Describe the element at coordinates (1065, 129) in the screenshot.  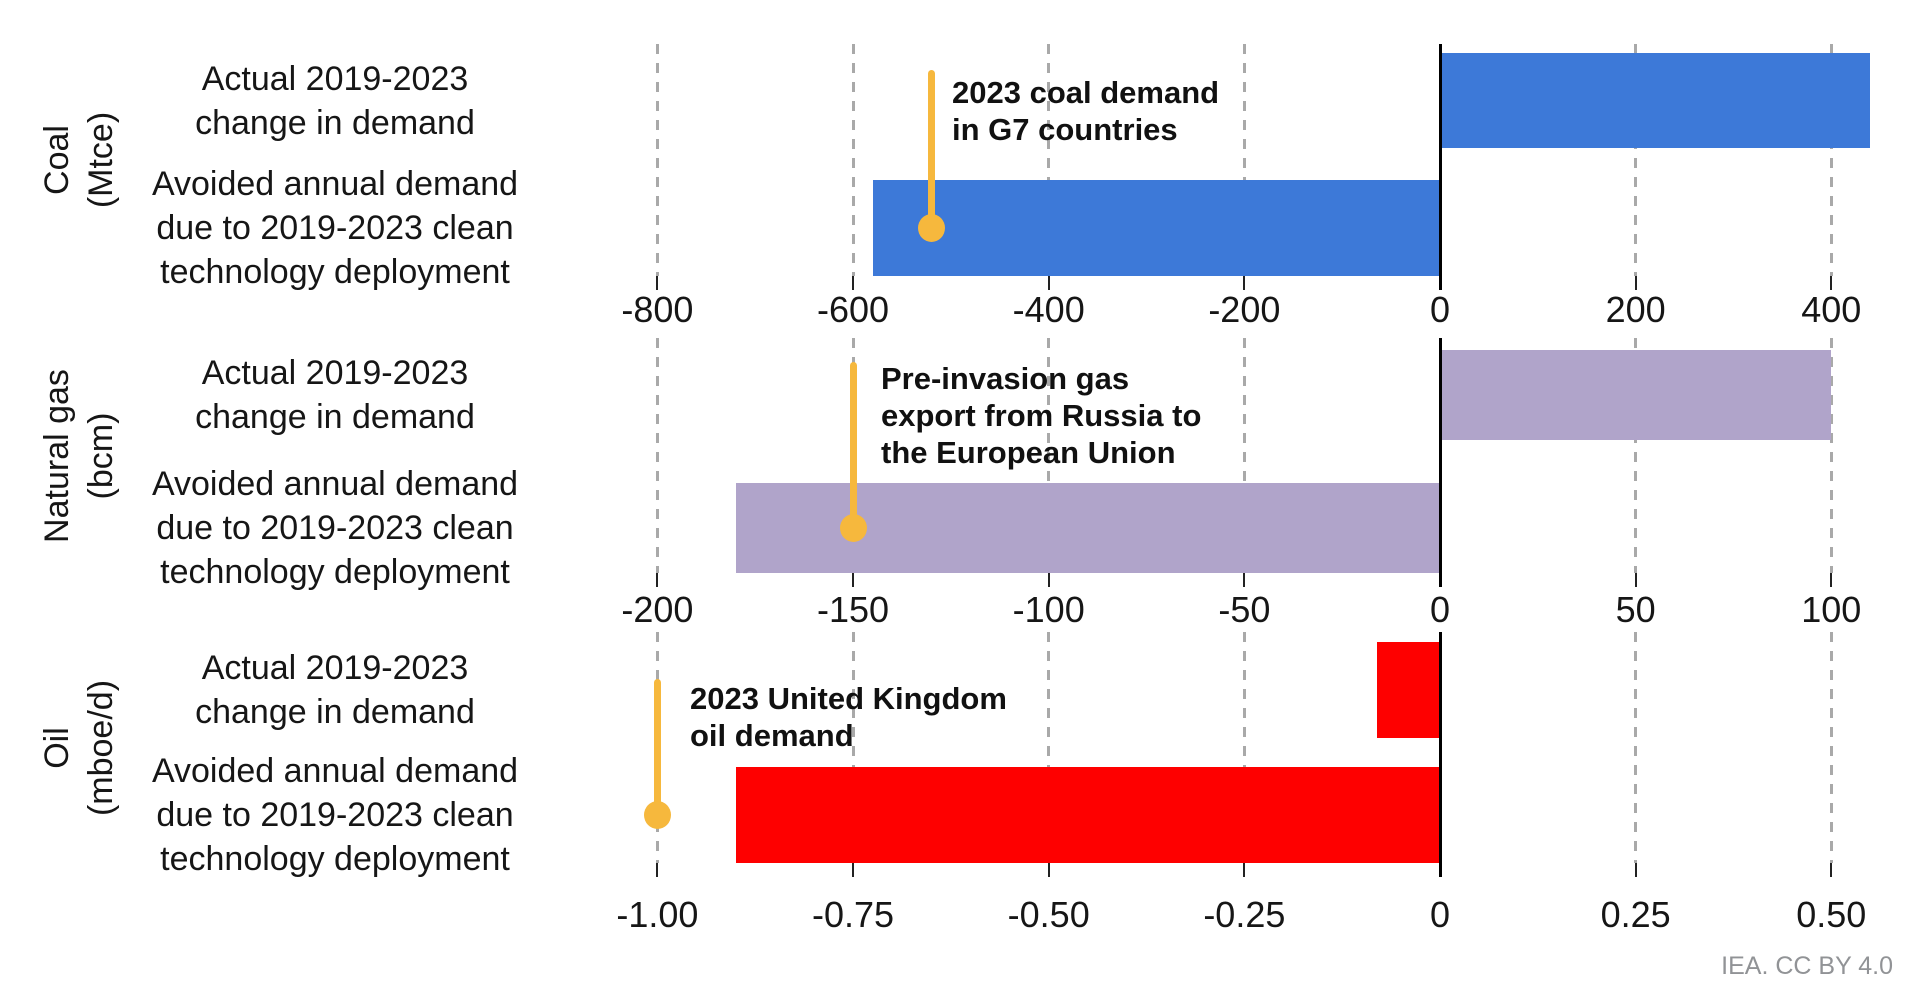
I see `annotation-line: in G7 countries` at that location.